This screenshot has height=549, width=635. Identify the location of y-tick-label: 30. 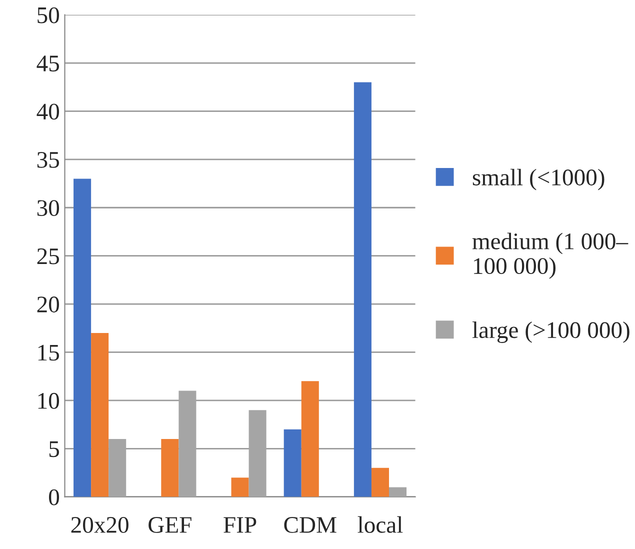
(48, 208).